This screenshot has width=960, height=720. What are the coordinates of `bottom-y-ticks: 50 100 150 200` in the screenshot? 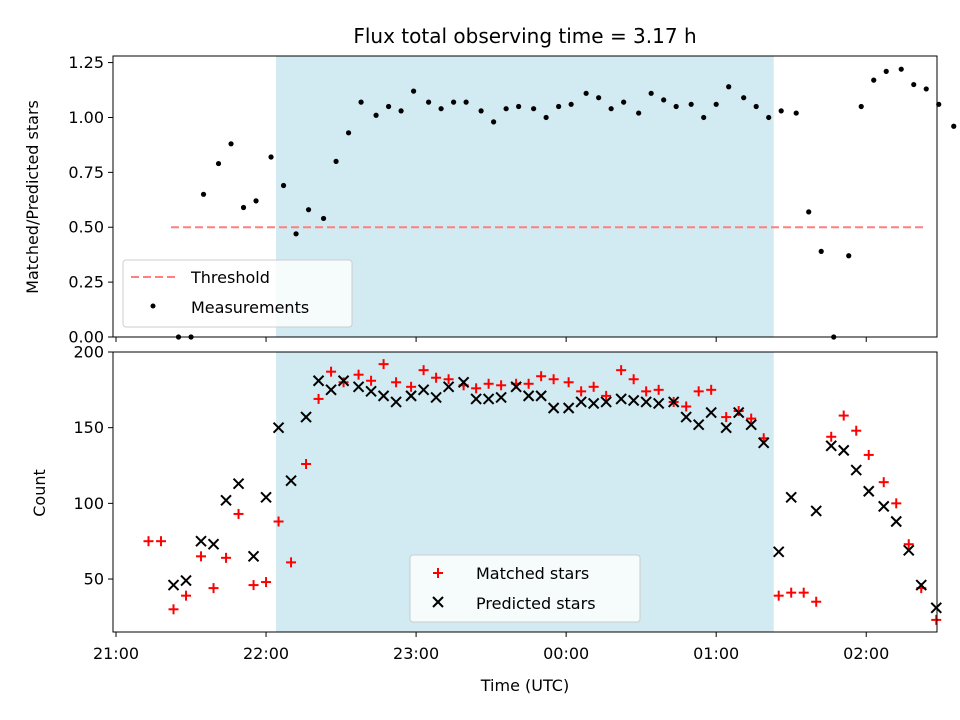 It's located at (93, 466).